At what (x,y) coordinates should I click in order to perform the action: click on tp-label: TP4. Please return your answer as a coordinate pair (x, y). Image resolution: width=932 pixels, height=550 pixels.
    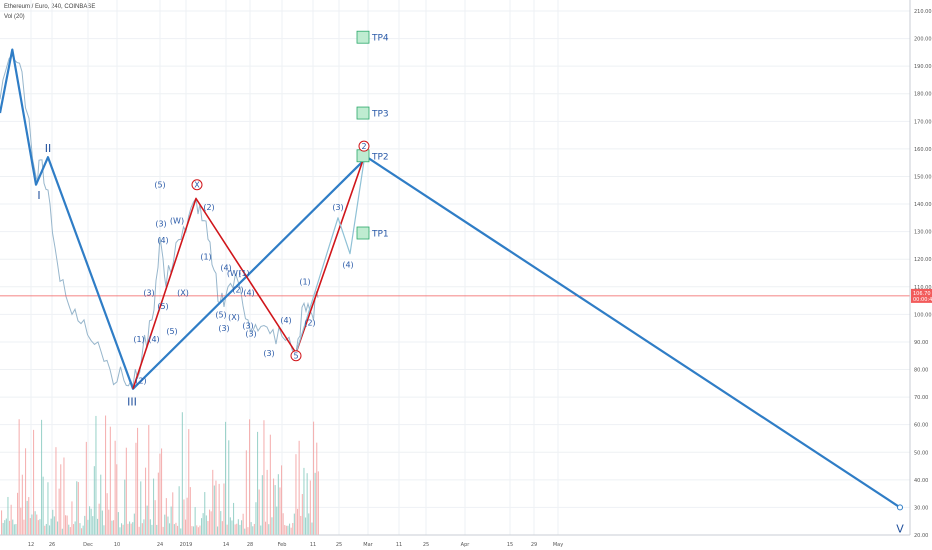
    Looking at the image, I should click on (380, 39).